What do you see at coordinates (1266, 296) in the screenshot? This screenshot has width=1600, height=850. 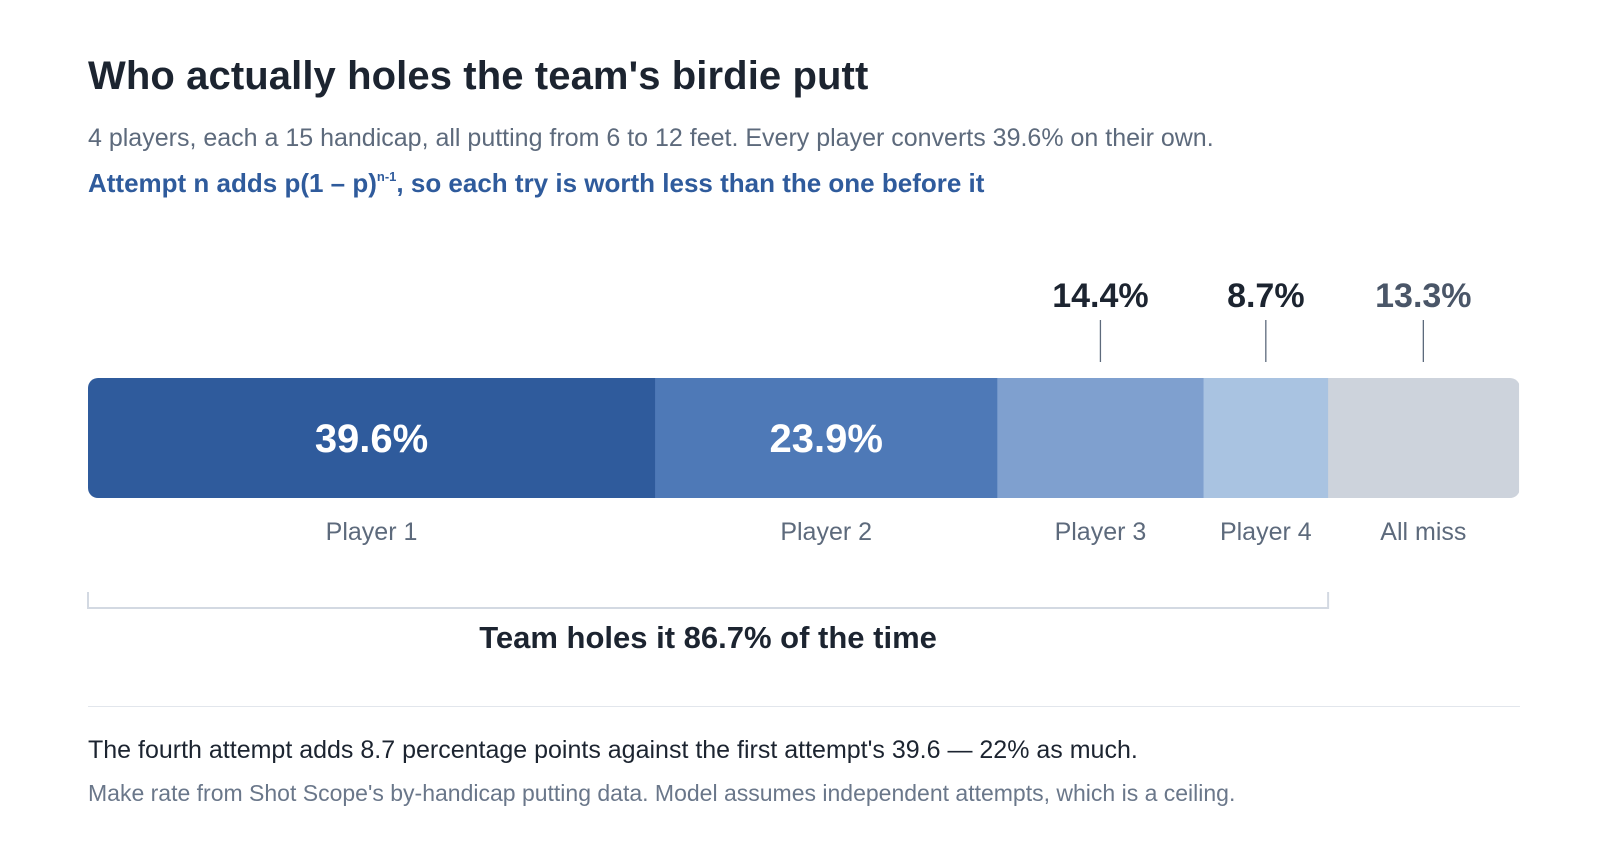 I see `value-label: 8.7%` at bounding box center [1266, 296].